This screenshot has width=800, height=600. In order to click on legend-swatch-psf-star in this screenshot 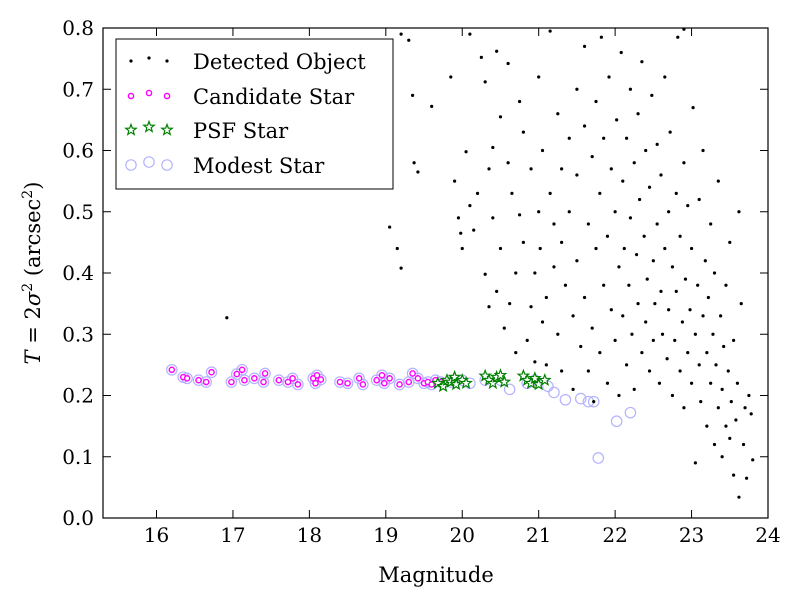, I will do `click(149, 126)`.